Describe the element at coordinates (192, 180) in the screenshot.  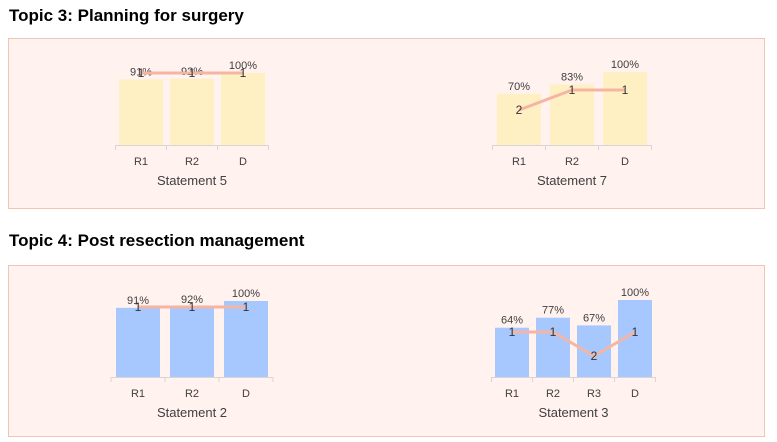
I see `chart-title: Statement 5` at that location.